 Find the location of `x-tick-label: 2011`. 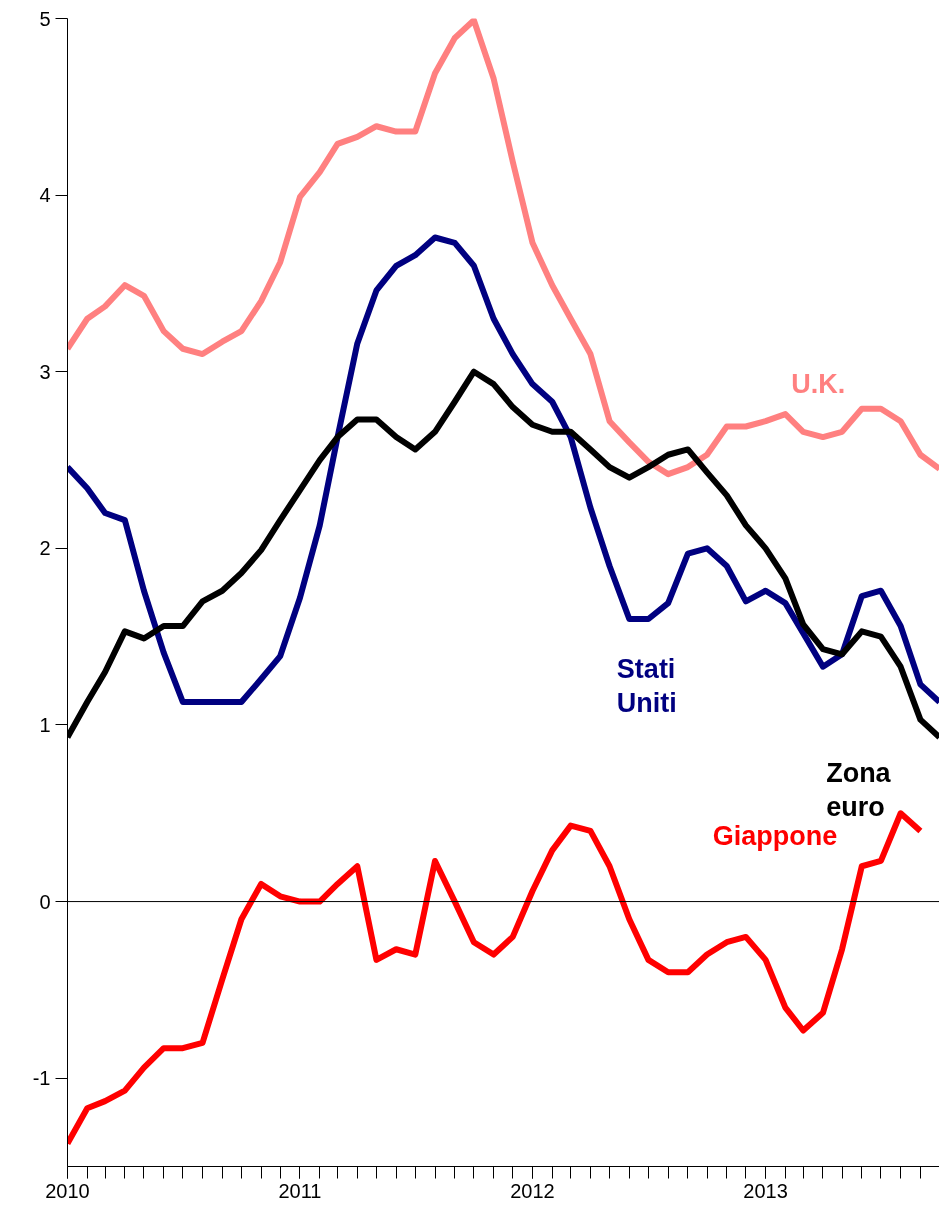

x-tick-label: 2011 is located at coordinates (300, 1190).